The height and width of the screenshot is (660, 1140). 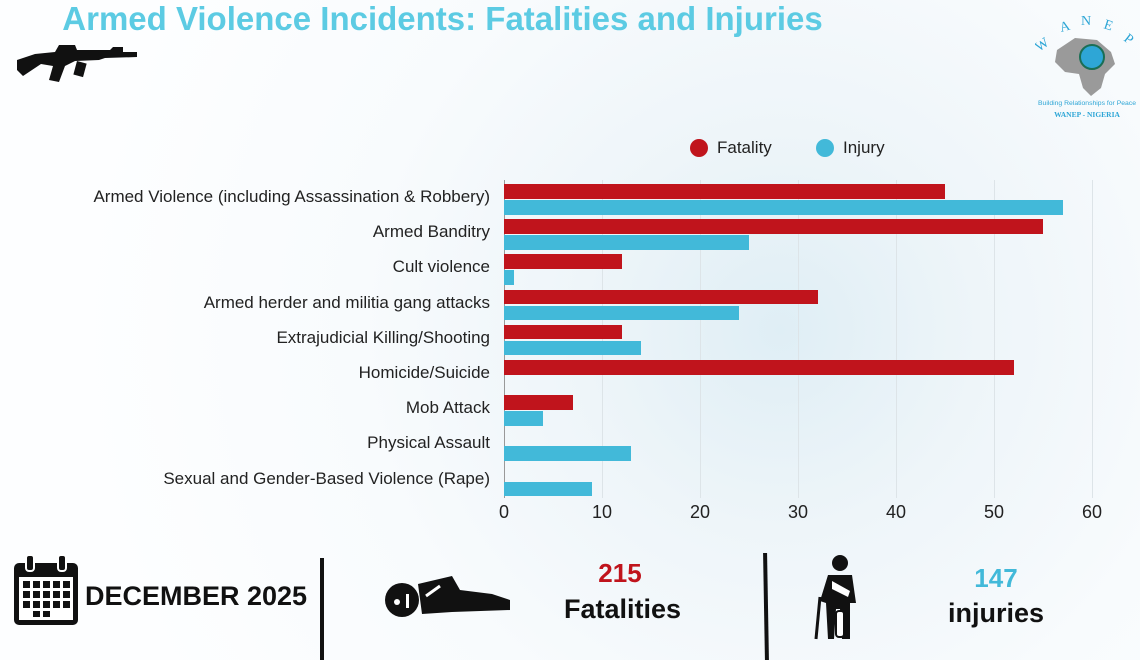 What do you see at coordinates (1044, 45) in the screenshot?
I see `svg-text: W` at bounding box center [1044, 45].